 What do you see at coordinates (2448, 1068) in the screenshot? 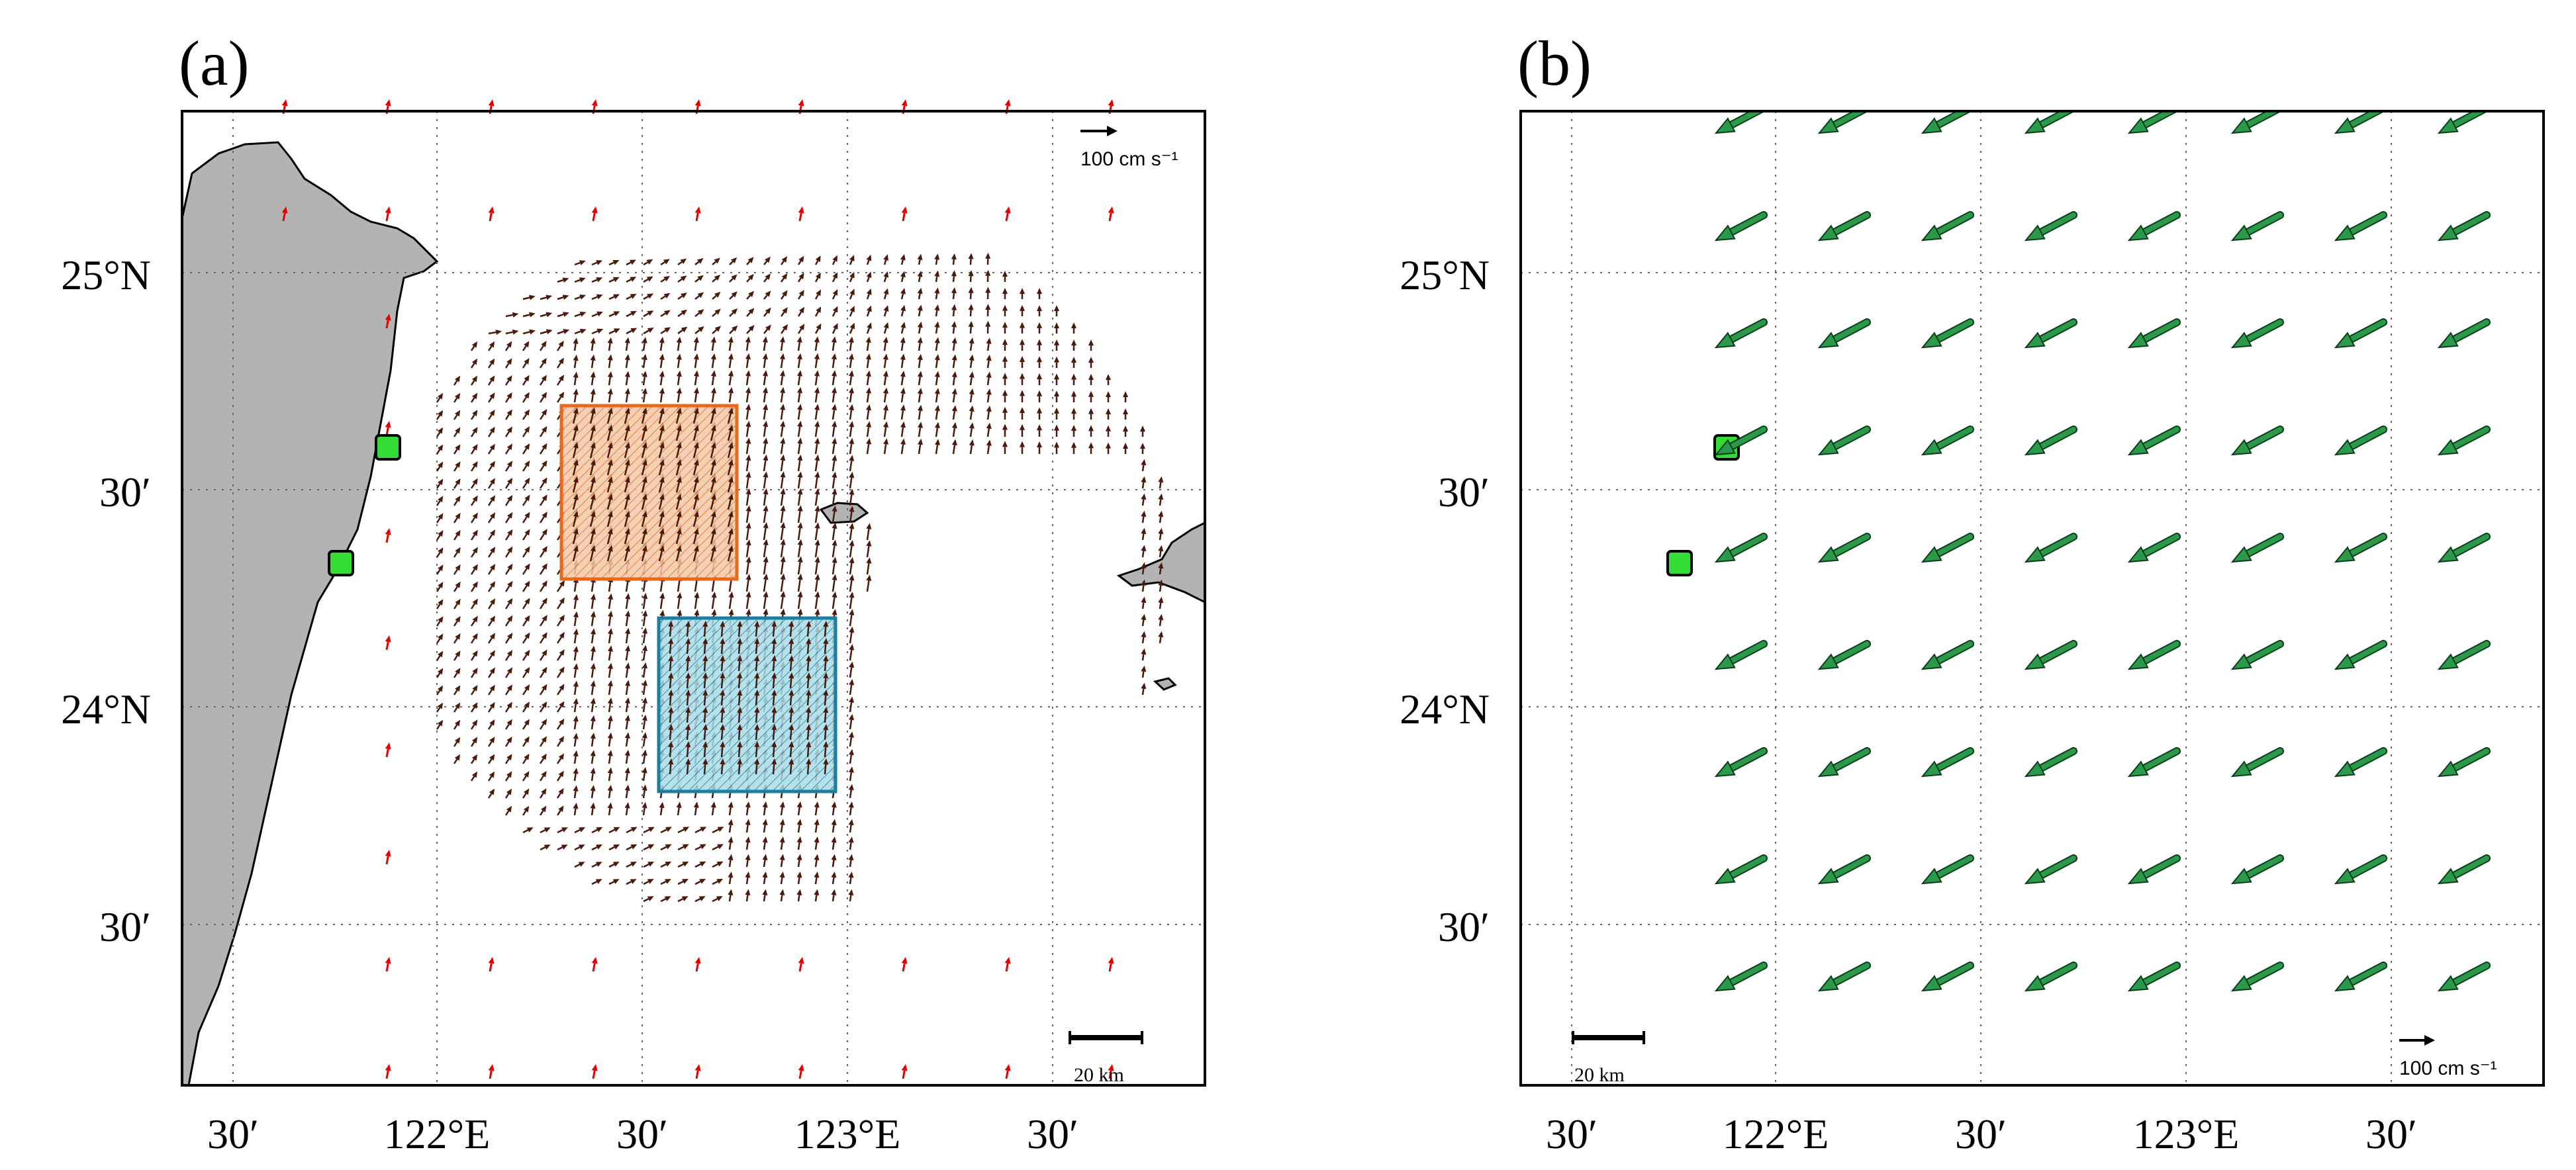
I see `reference-vector-label-b: 100 cm s⁻¹` at bounding box center [2448, 1068].